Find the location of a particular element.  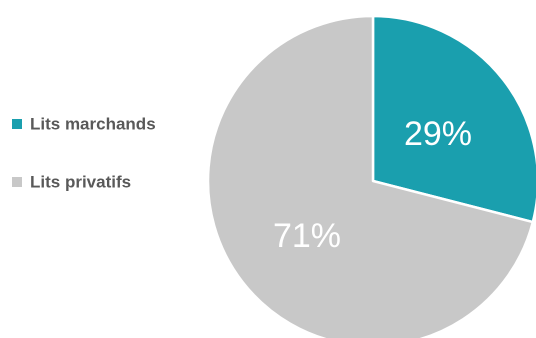

legend-item: Lits privatifs is located at coordinates (71, 182).